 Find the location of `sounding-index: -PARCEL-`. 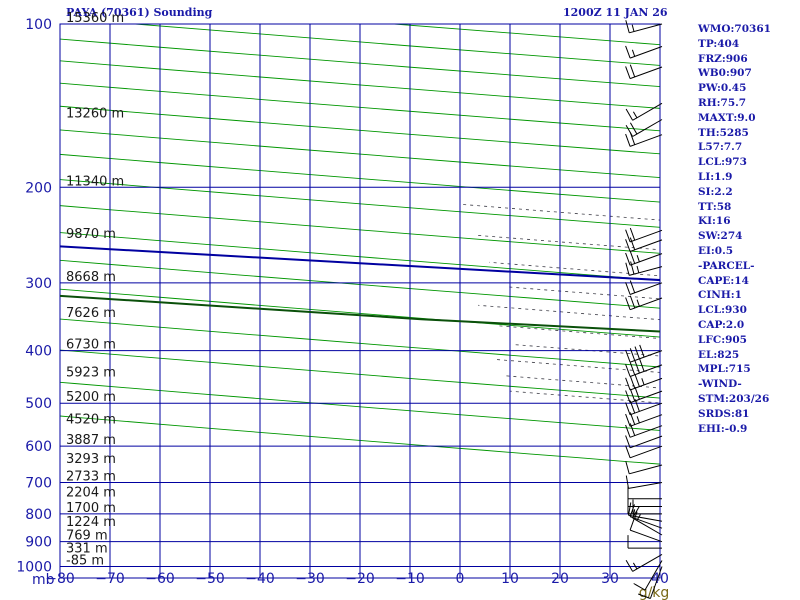

sounding-index: -PARCEL- is located at coordinates (726, 265).